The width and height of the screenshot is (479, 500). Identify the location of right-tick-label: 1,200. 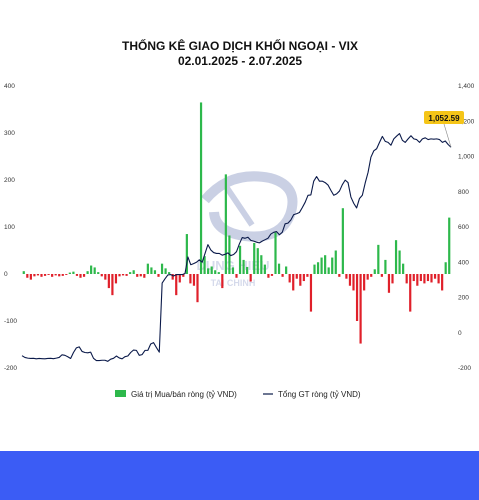
(466, 121).